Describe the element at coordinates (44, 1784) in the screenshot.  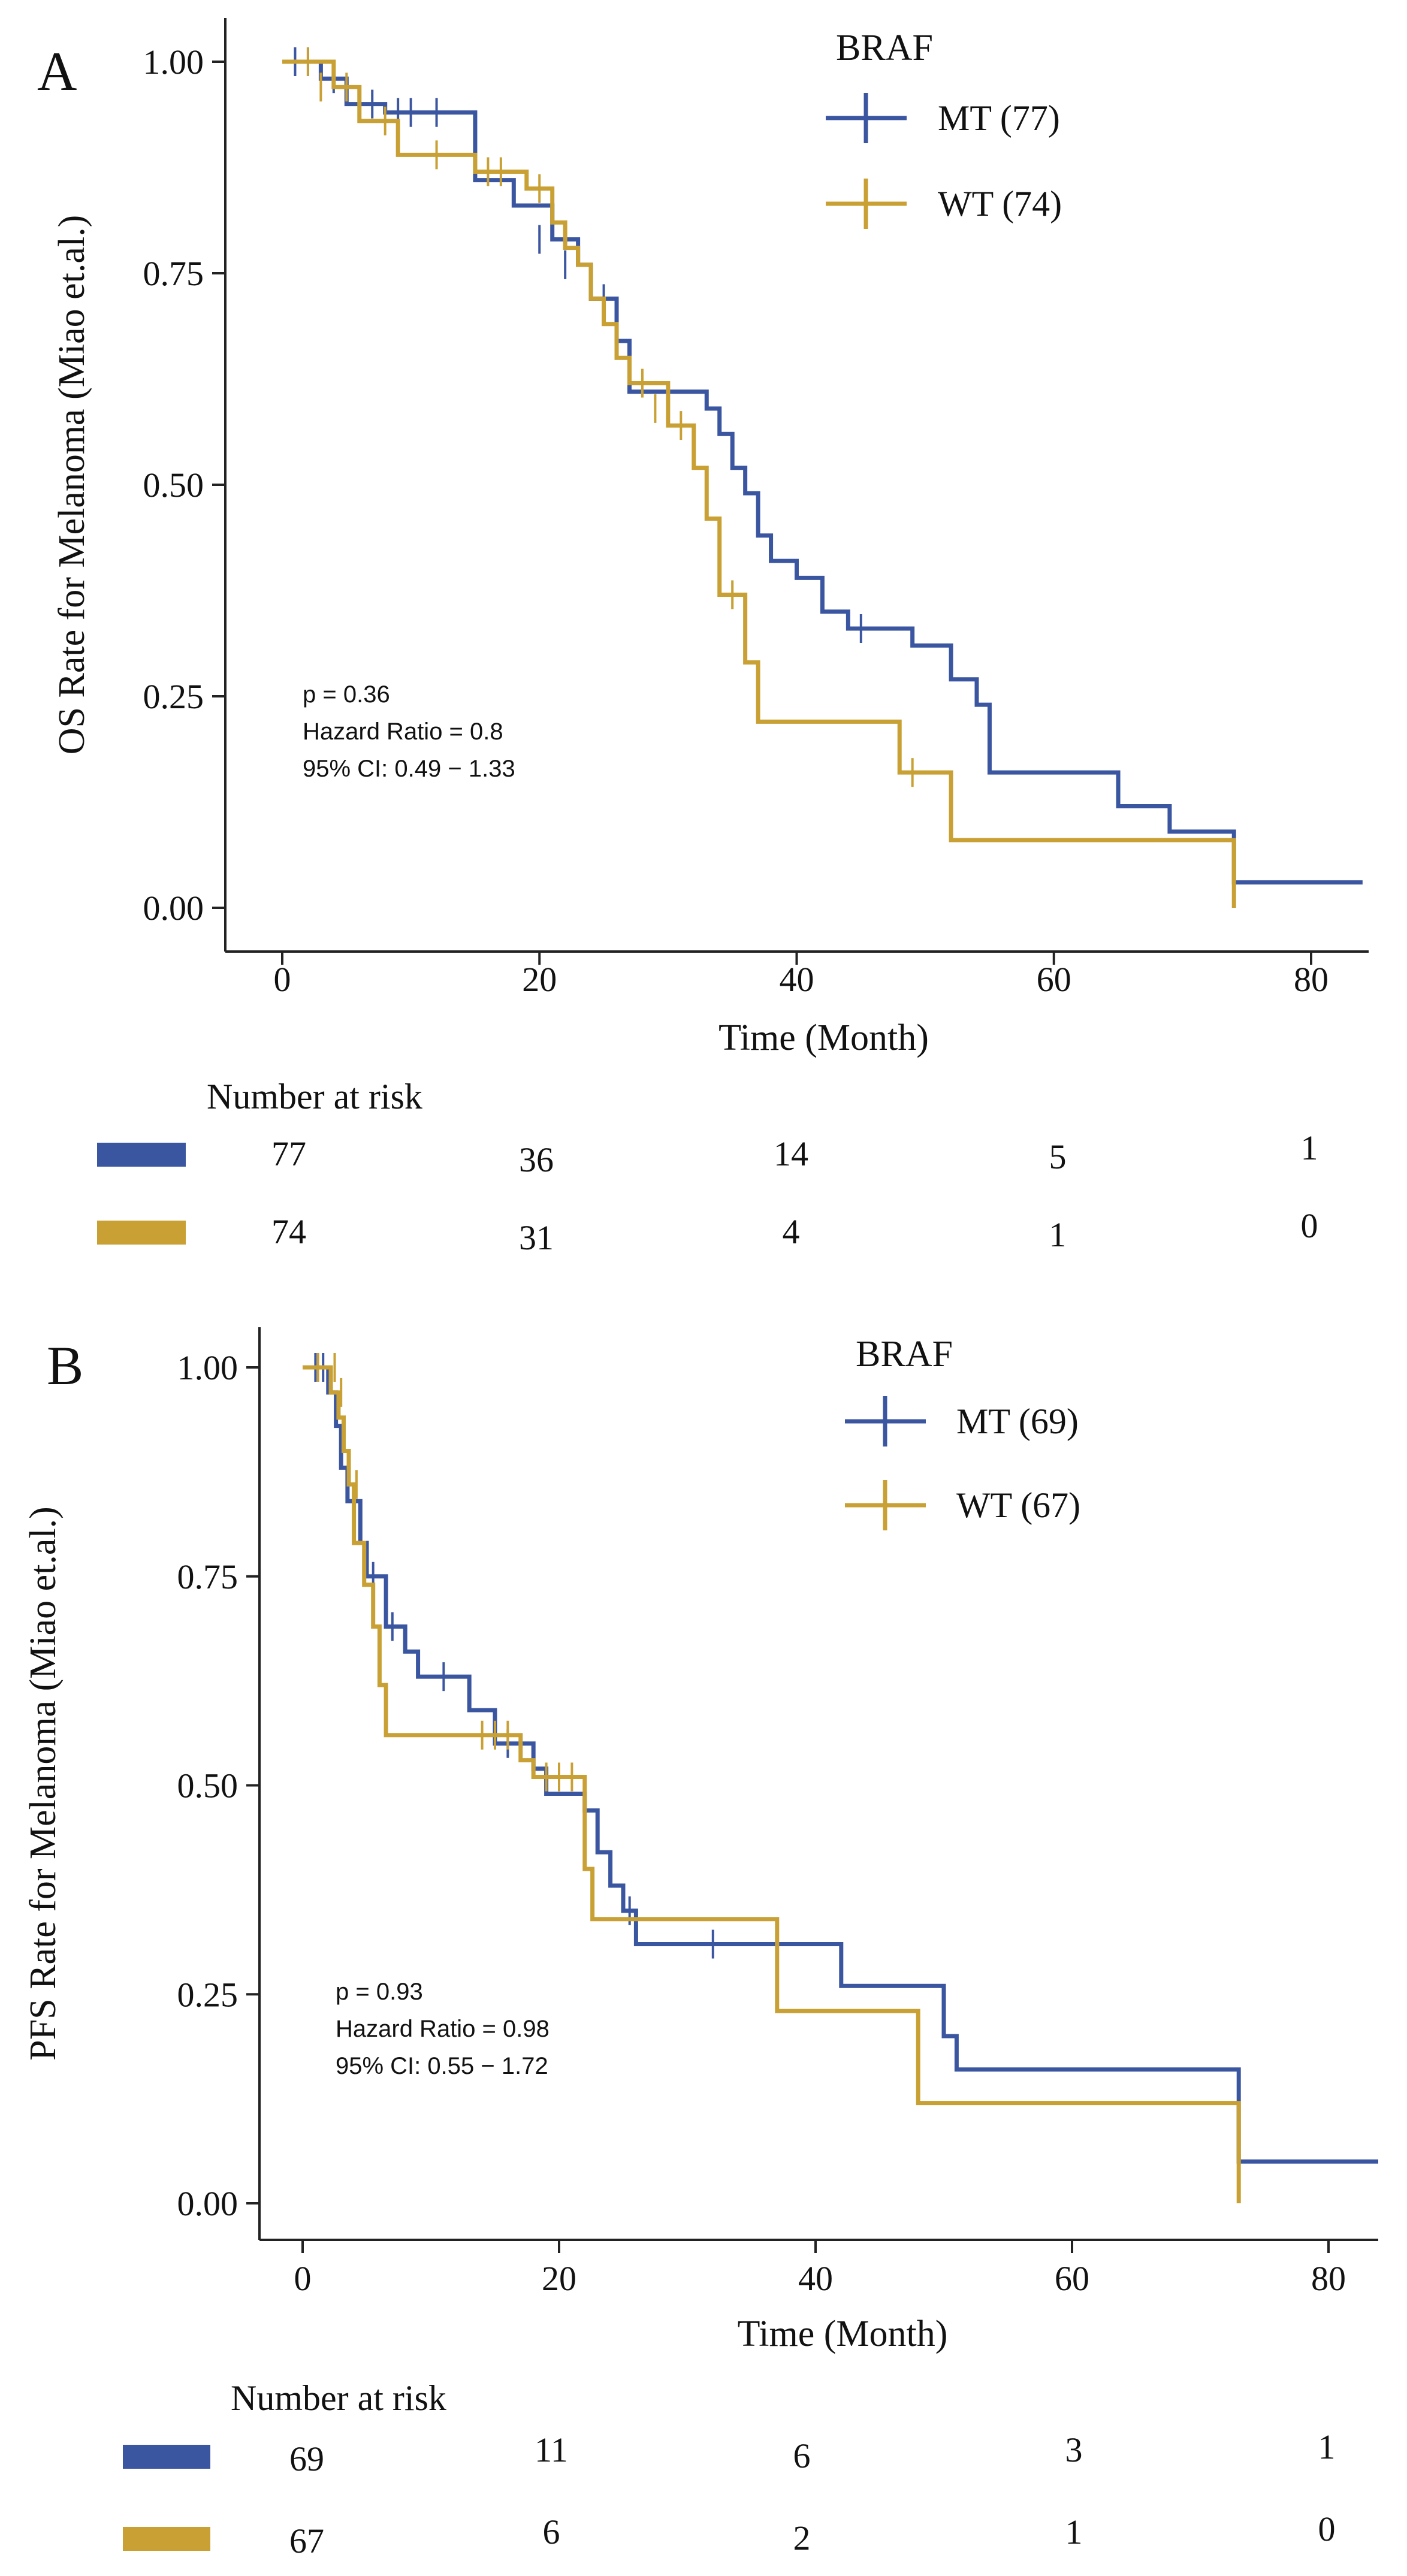
I see `y-axis-title: PFS Rate for Melanoma (Miao et.al.)` at that location.